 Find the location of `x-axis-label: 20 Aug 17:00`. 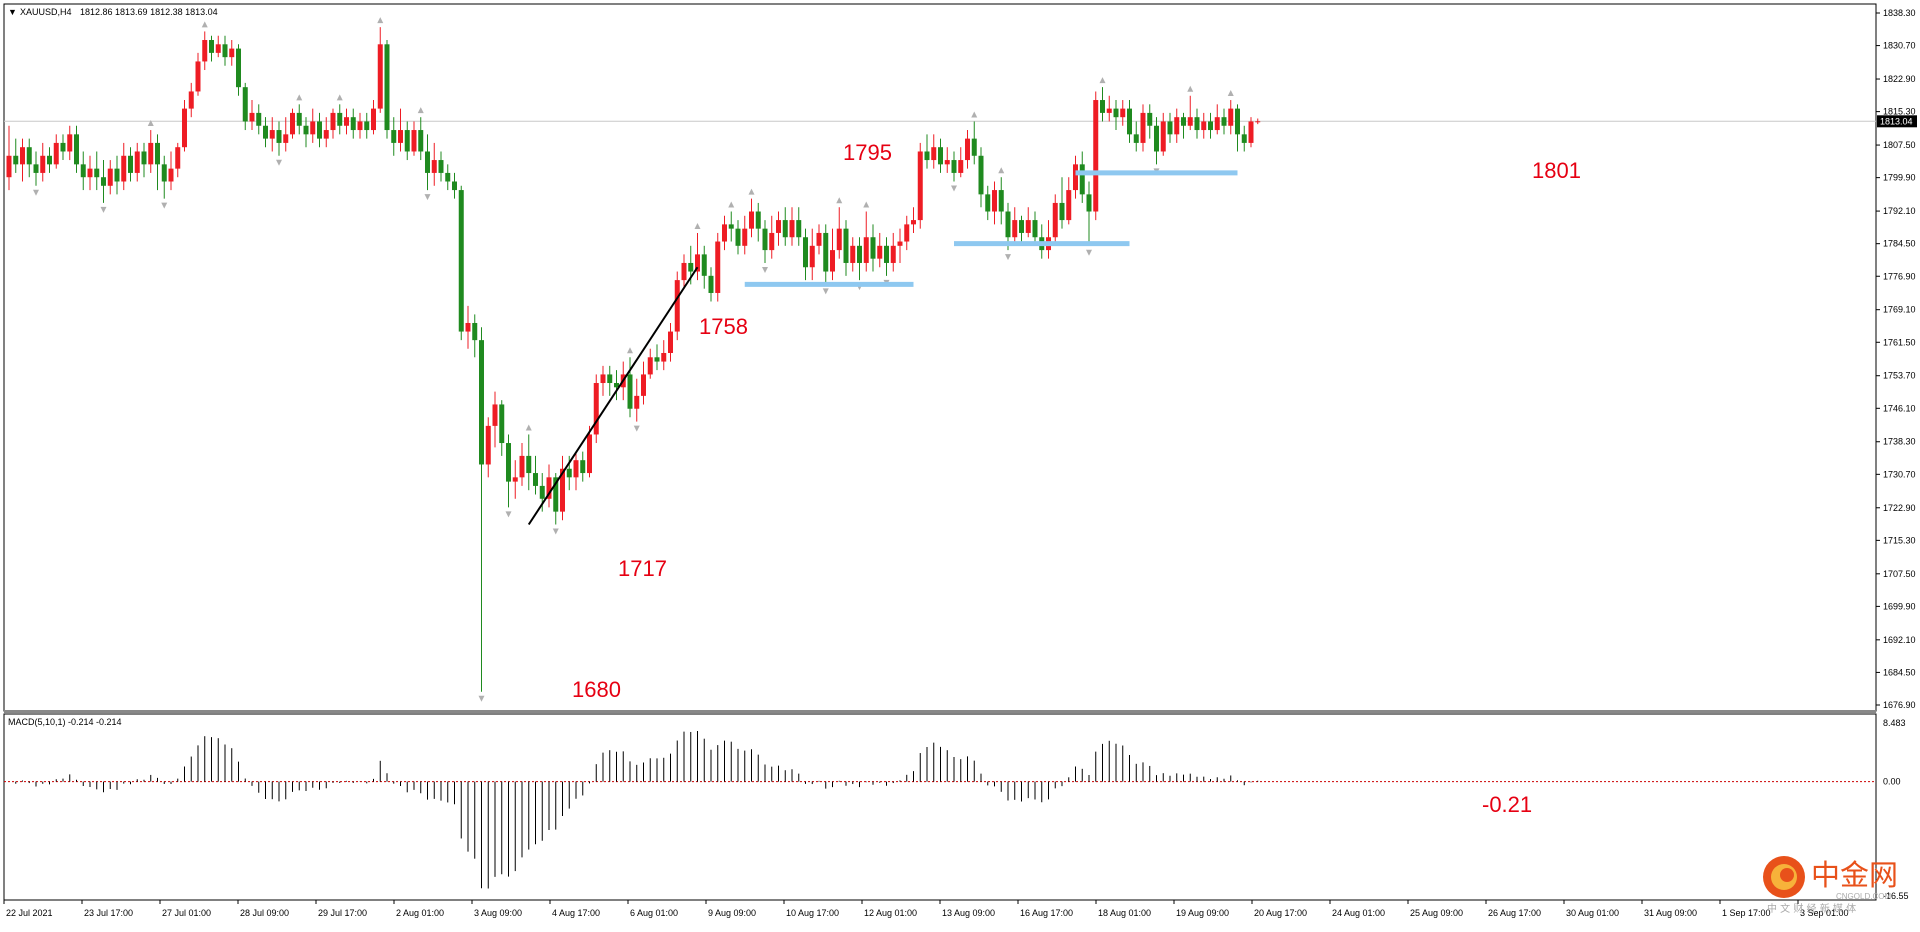

x-axis-label: 20 Aug 17:00 is located at coordinates (1280, 913).